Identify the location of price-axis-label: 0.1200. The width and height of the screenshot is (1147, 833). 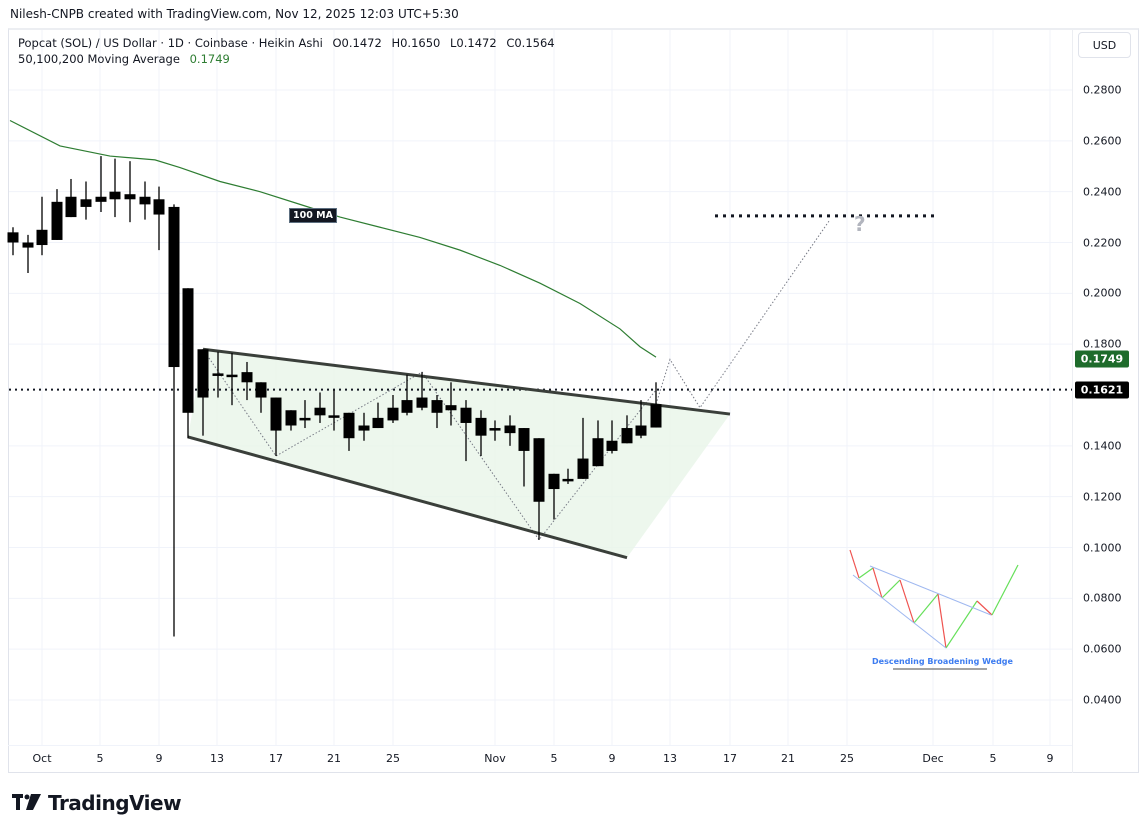
(1102, 497).